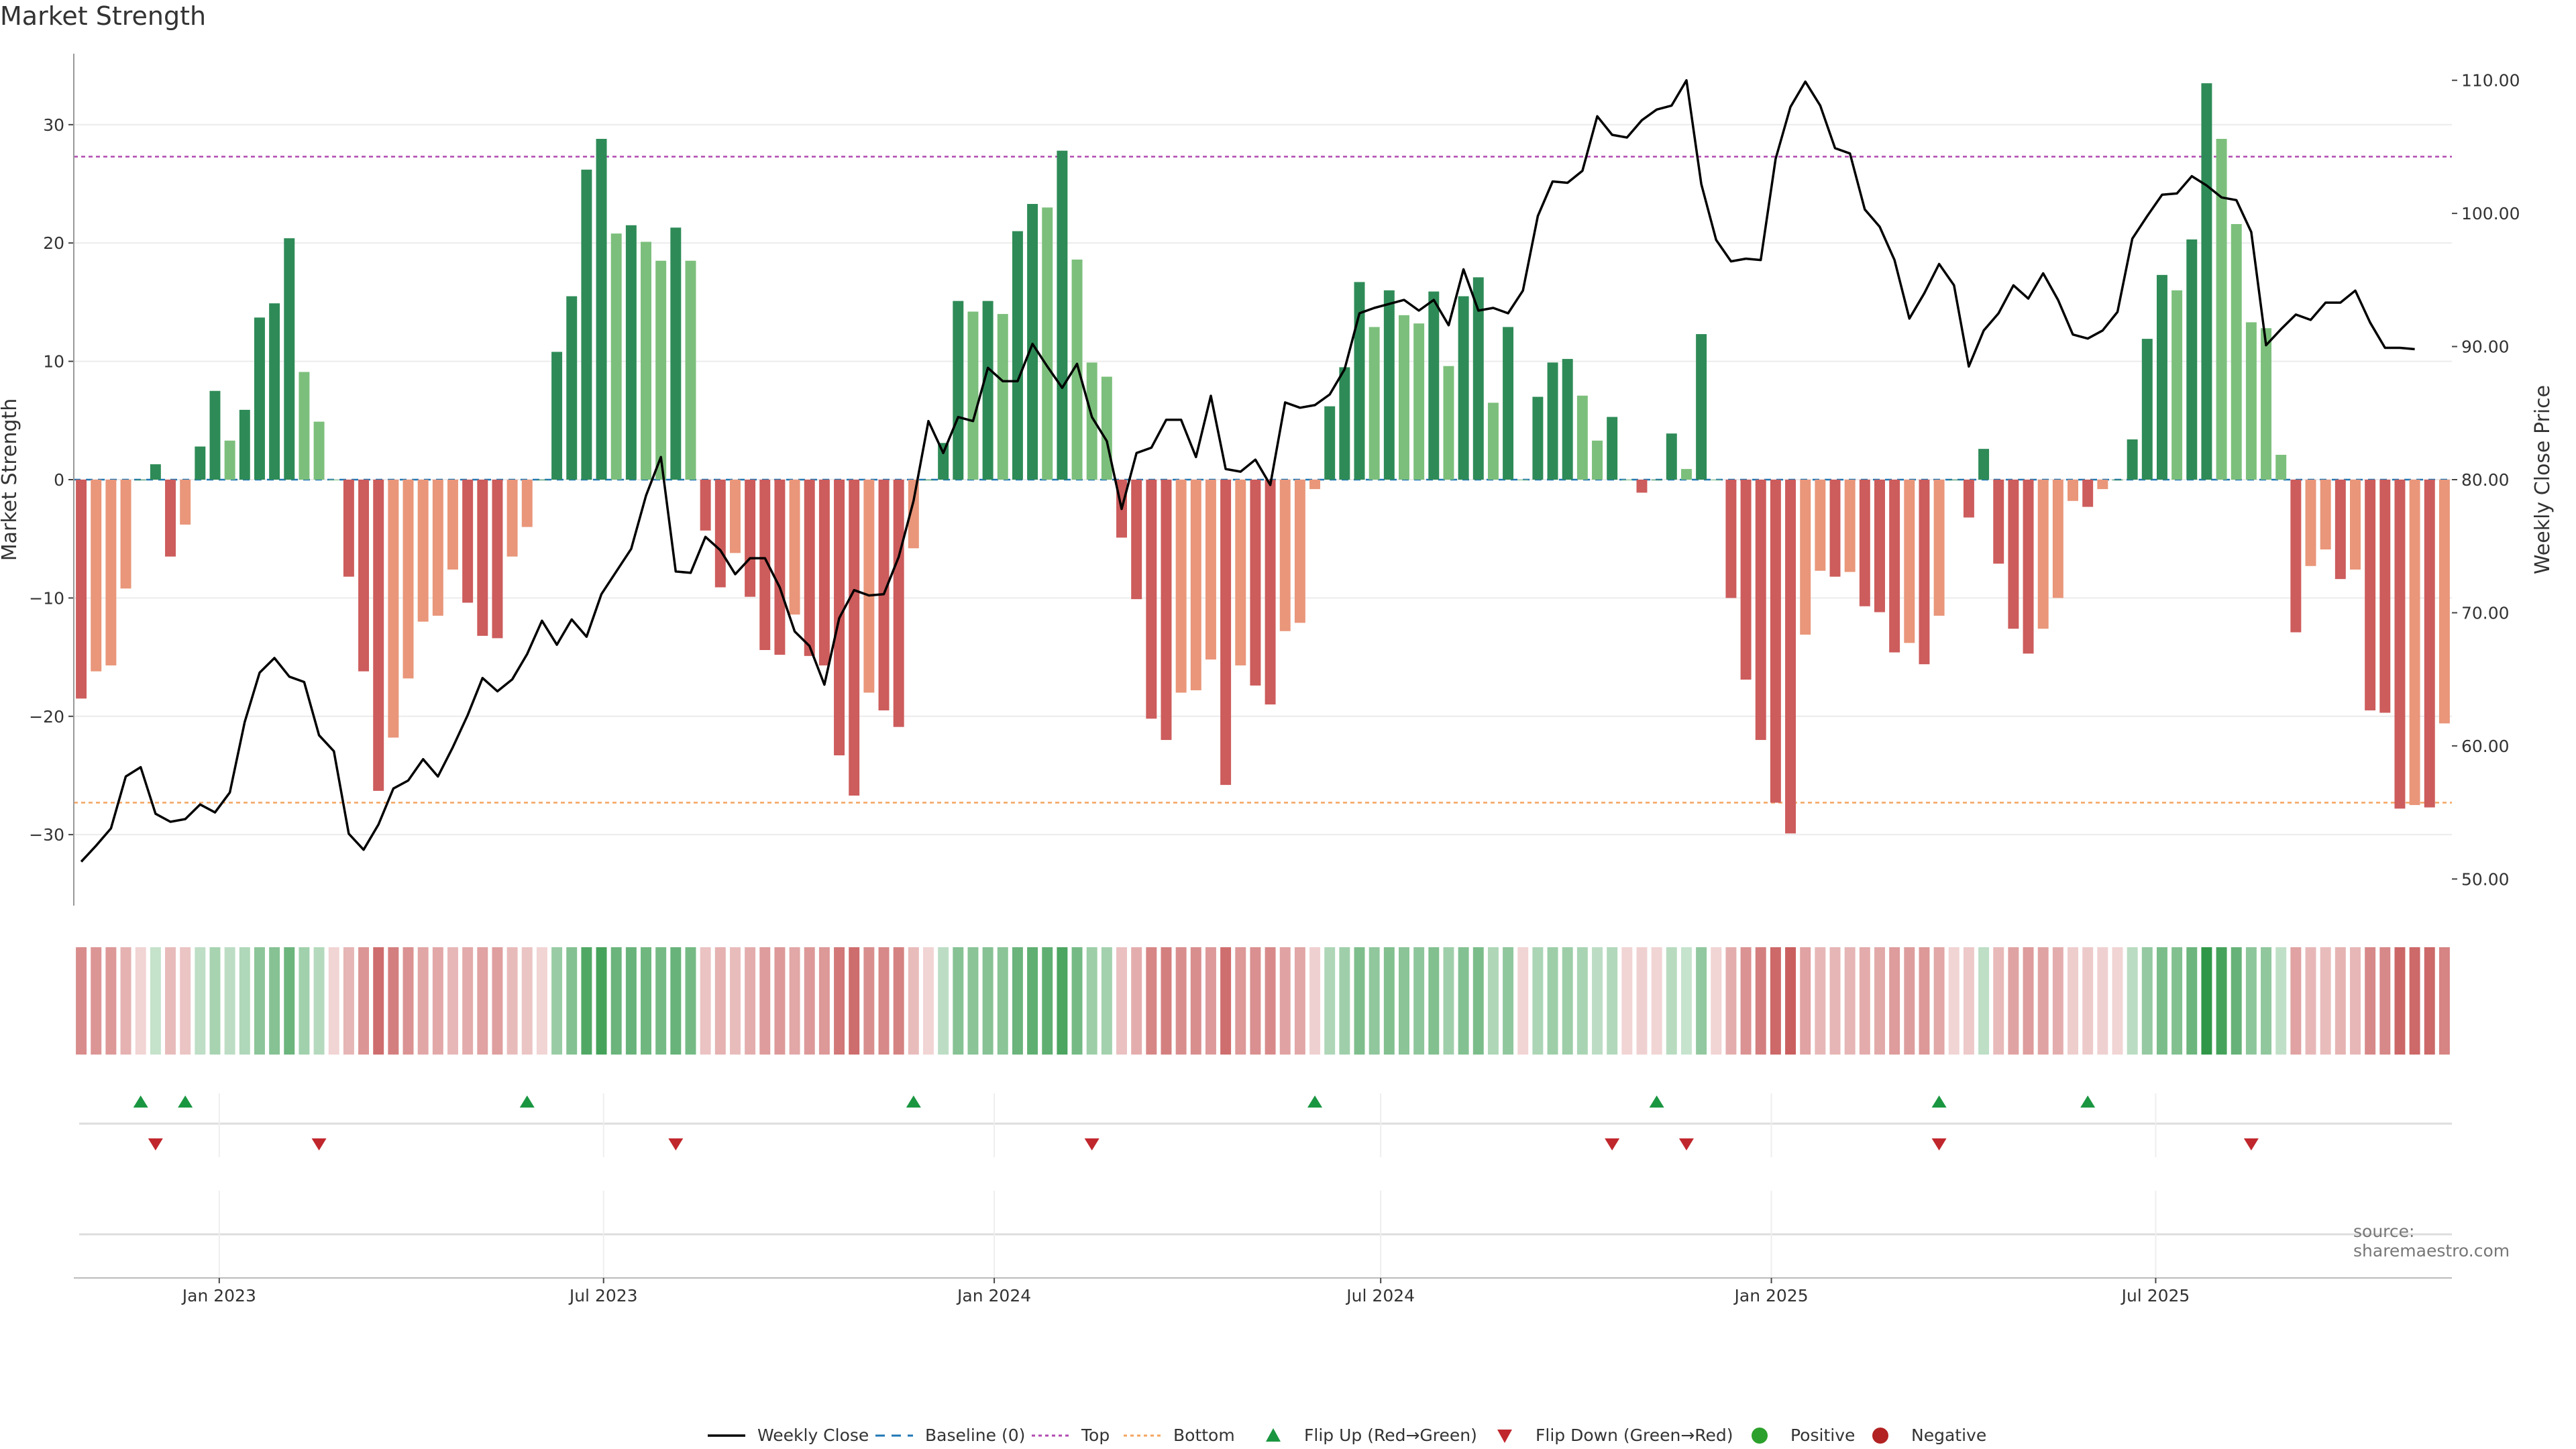 Image resolution: width=2576 pixels, height=1449 pixels. What do you see at coordinates (1390, 1435) in the screenshot?
I see `legend-label: Flip Up (Red→Green)` at bounding box center [1390, 1435].